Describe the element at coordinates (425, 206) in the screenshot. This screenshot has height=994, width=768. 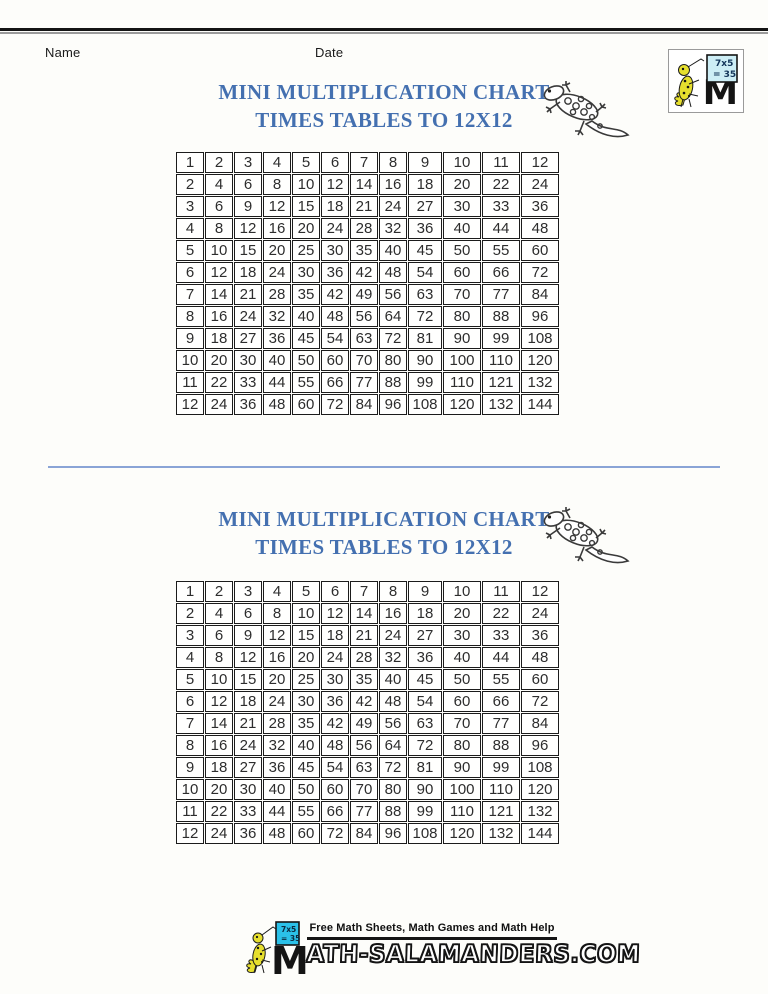
I see `table-cell: 27` at that location.